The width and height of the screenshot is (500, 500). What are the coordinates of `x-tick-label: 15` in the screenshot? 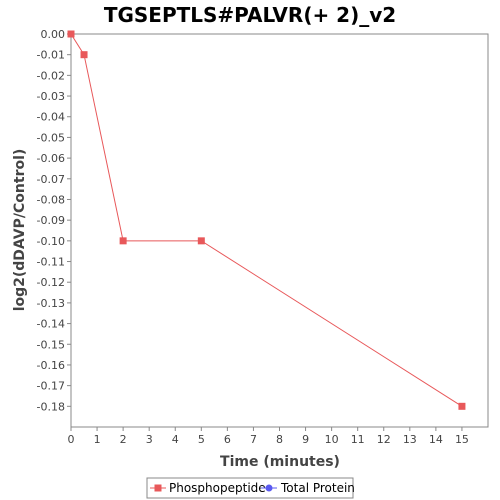 It's located at (462, 439).